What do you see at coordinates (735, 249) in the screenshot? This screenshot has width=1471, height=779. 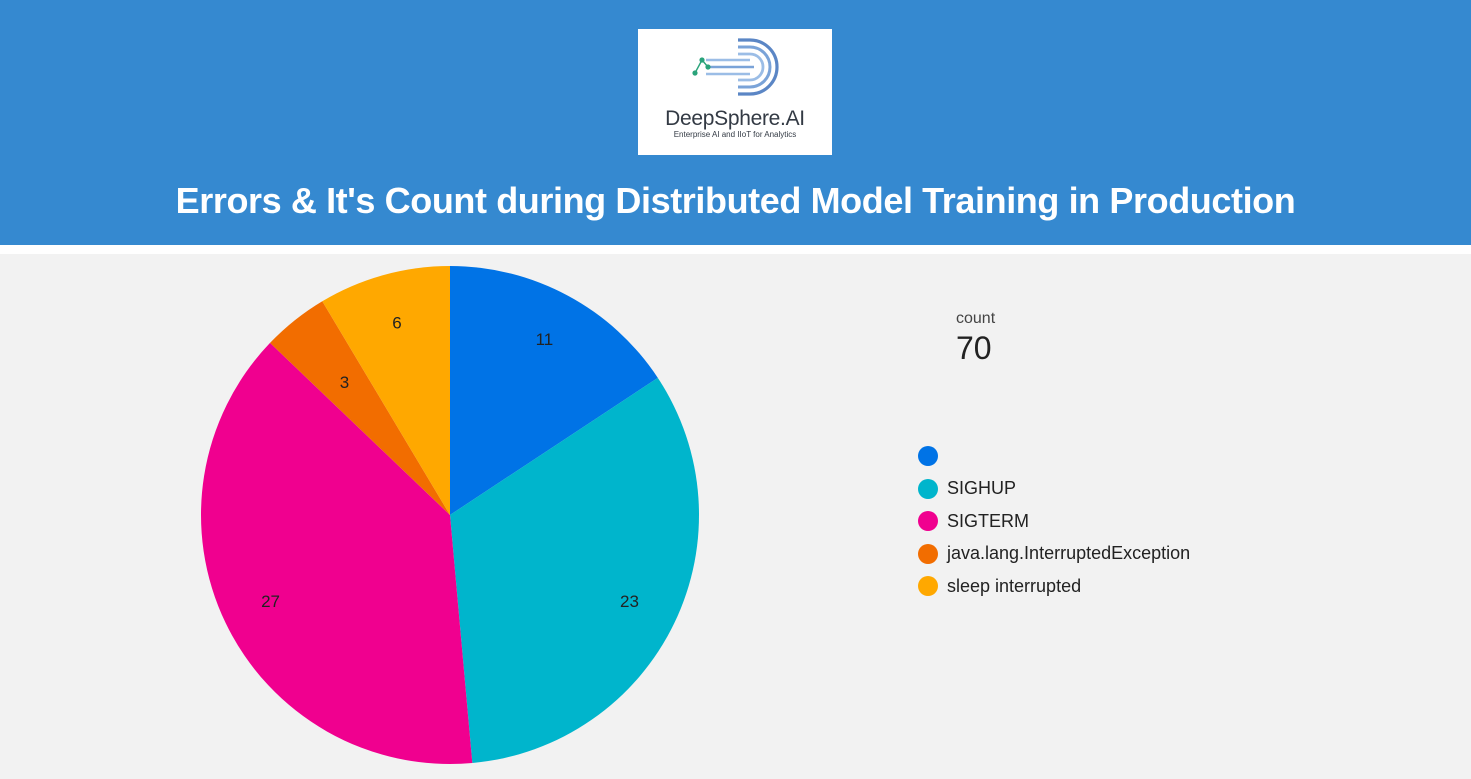 I see `header-divider` at bounding box center [735, 249].